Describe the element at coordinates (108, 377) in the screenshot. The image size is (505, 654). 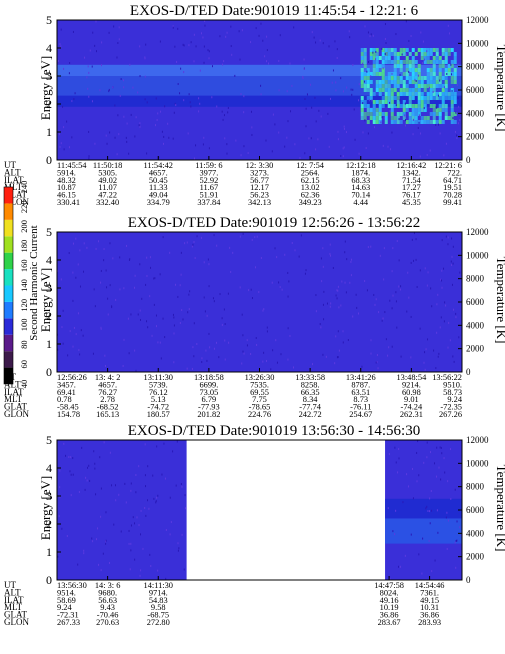
I see `ephemeris-value: 13: 4: 2` at that location.